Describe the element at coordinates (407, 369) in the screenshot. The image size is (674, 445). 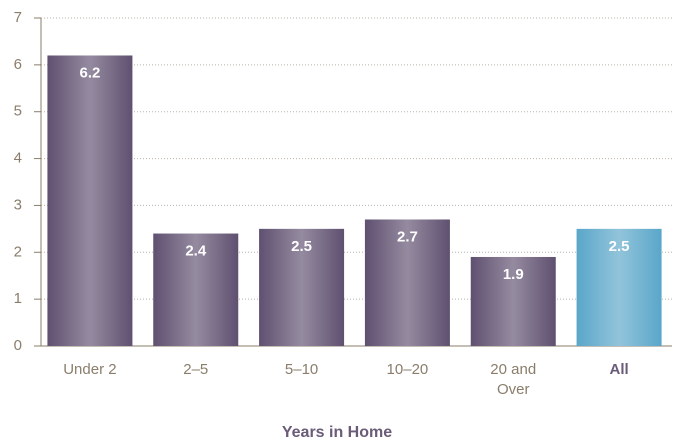
I see `x-tick-label: 10–20` at that location.